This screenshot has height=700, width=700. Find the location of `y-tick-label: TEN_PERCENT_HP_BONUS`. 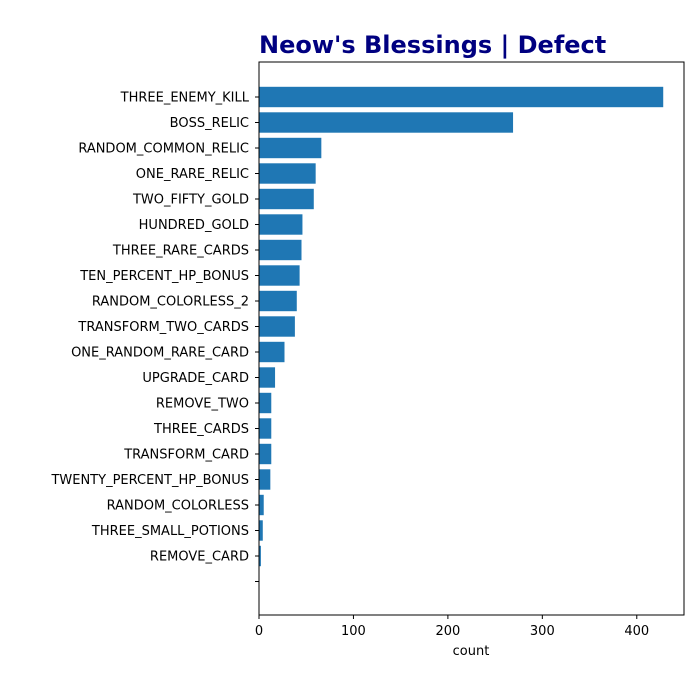

y-tick-label: TEN_PERCENT_HP_BONUS is located at coordinates (164, 276).